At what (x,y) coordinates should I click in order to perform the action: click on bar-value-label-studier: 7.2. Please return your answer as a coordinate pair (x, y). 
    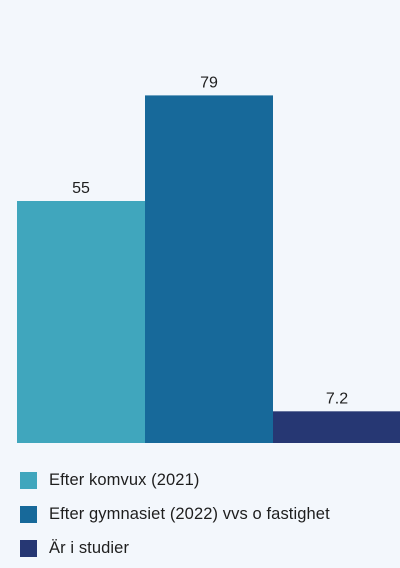
    Looking at the image, I should click on (337, 398).